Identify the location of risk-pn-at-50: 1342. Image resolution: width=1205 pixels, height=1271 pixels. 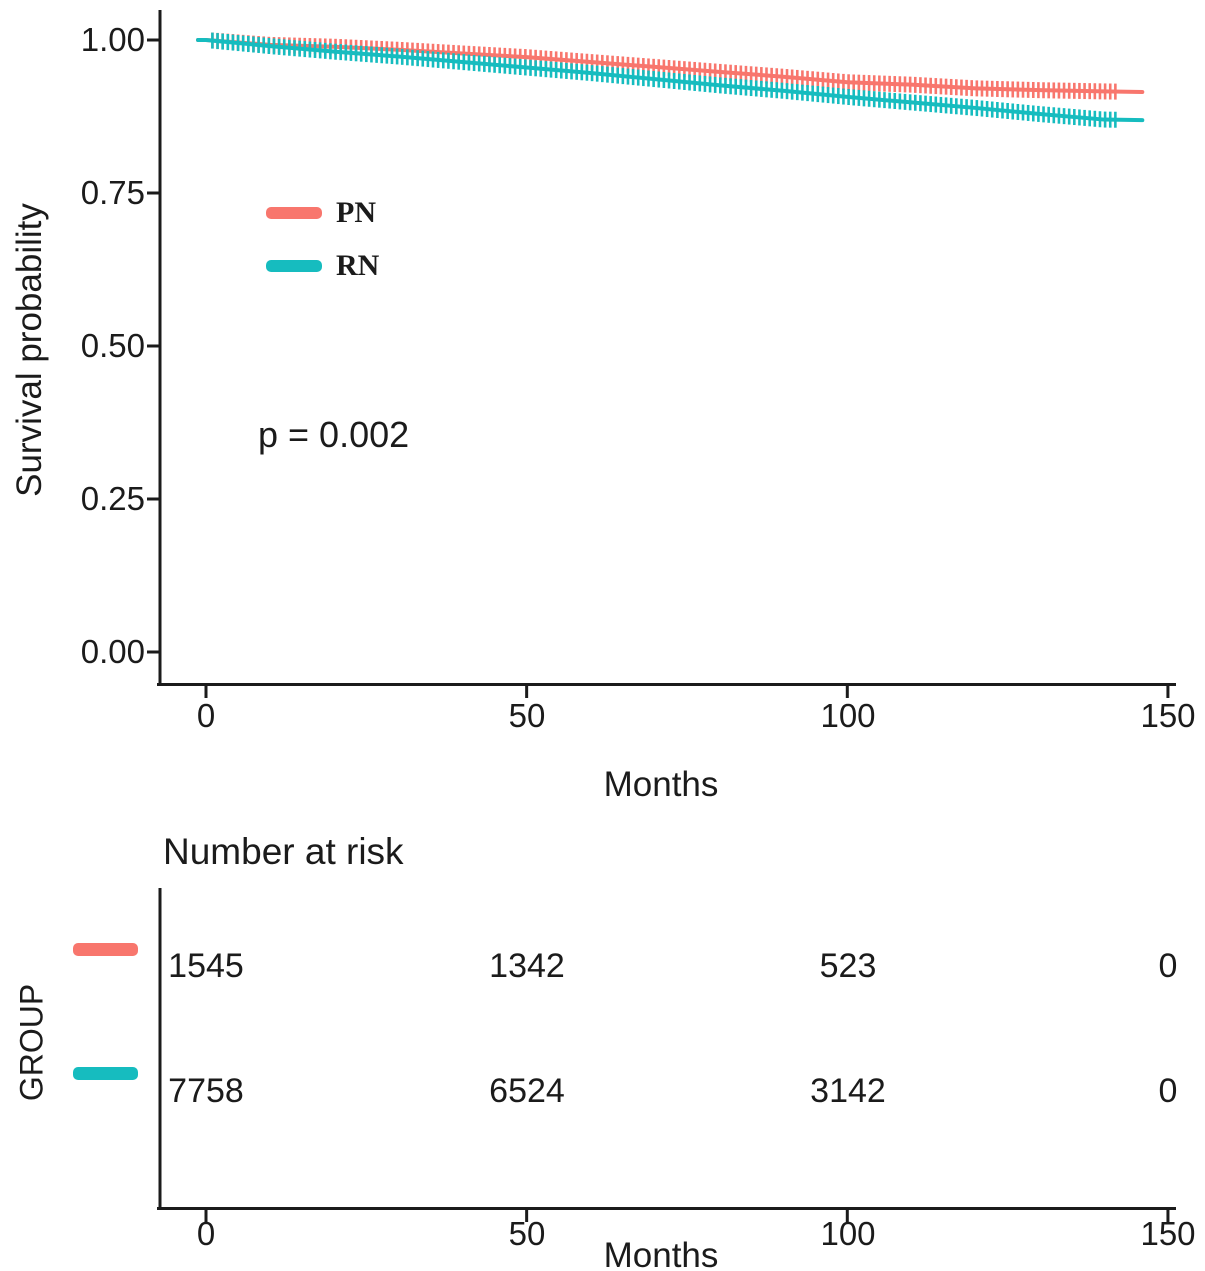
(527, 966).